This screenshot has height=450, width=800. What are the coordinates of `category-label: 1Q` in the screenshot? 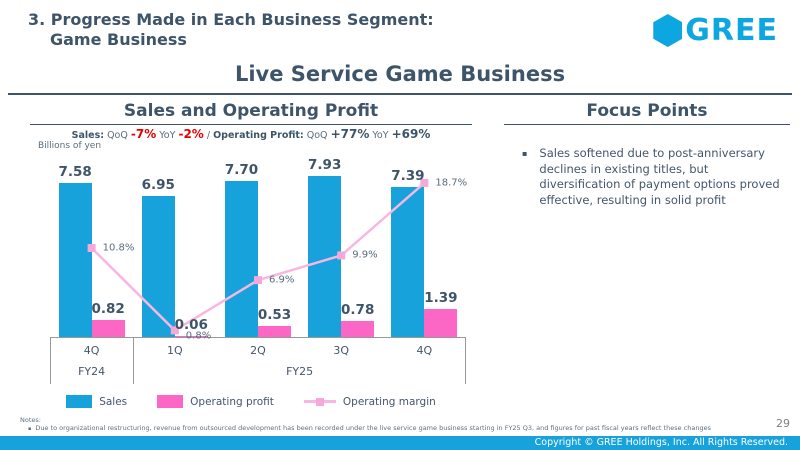 It's located at (174, 350).